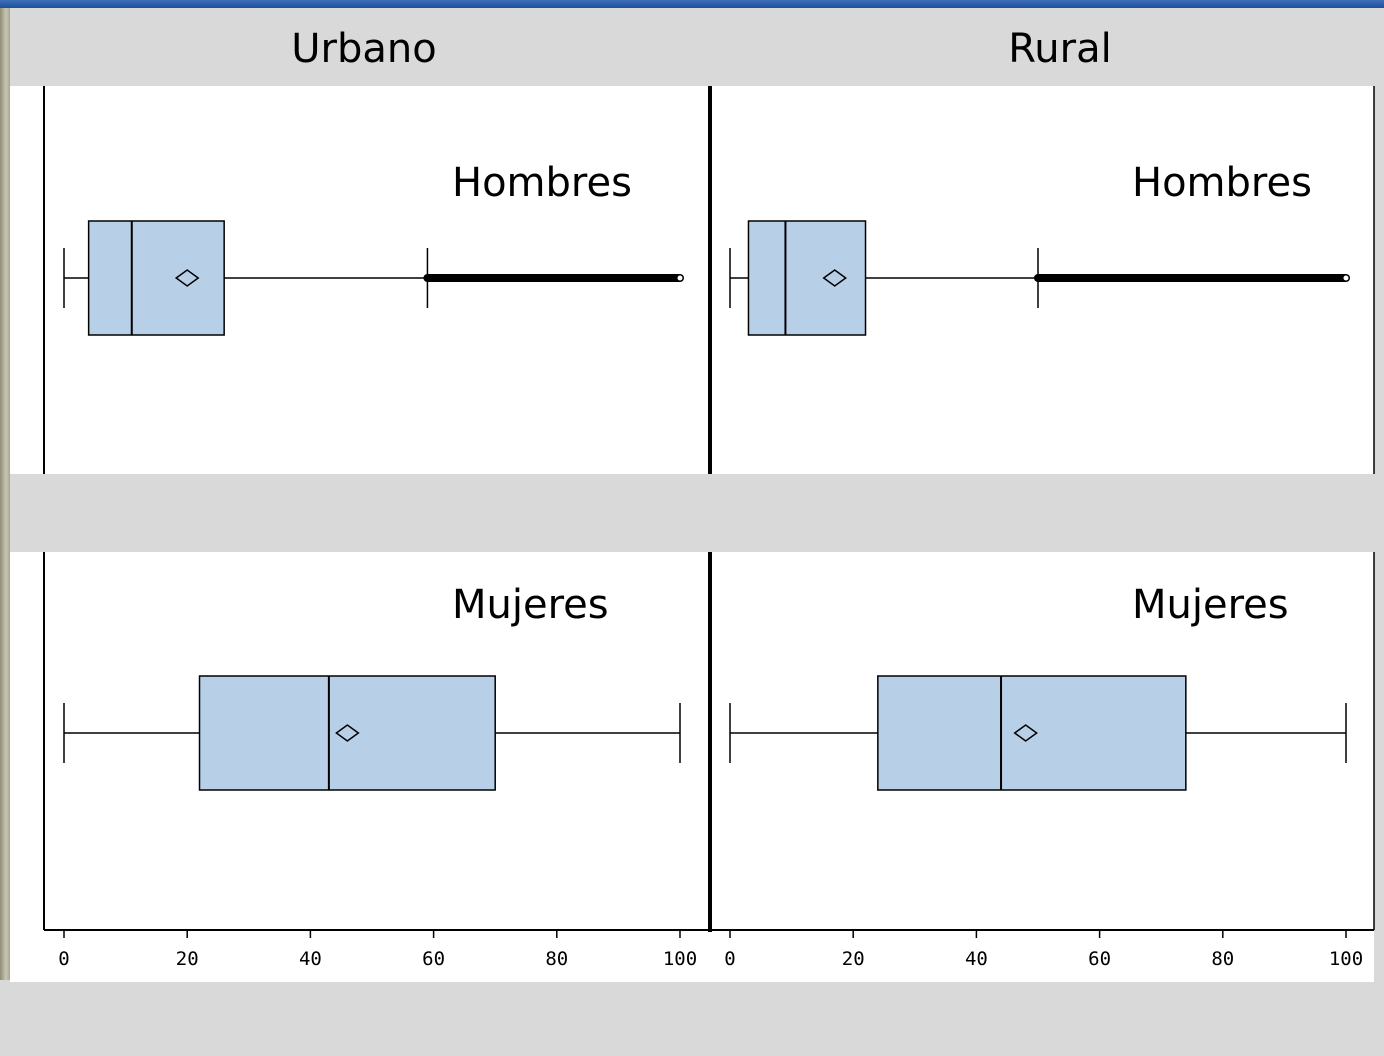 The width and height of the screenshot is (1384, 1056). What do you see at coordinates (156, 278) in the screenshot?
I see `box-urbano-hombres` at bounding box center [156, 278].